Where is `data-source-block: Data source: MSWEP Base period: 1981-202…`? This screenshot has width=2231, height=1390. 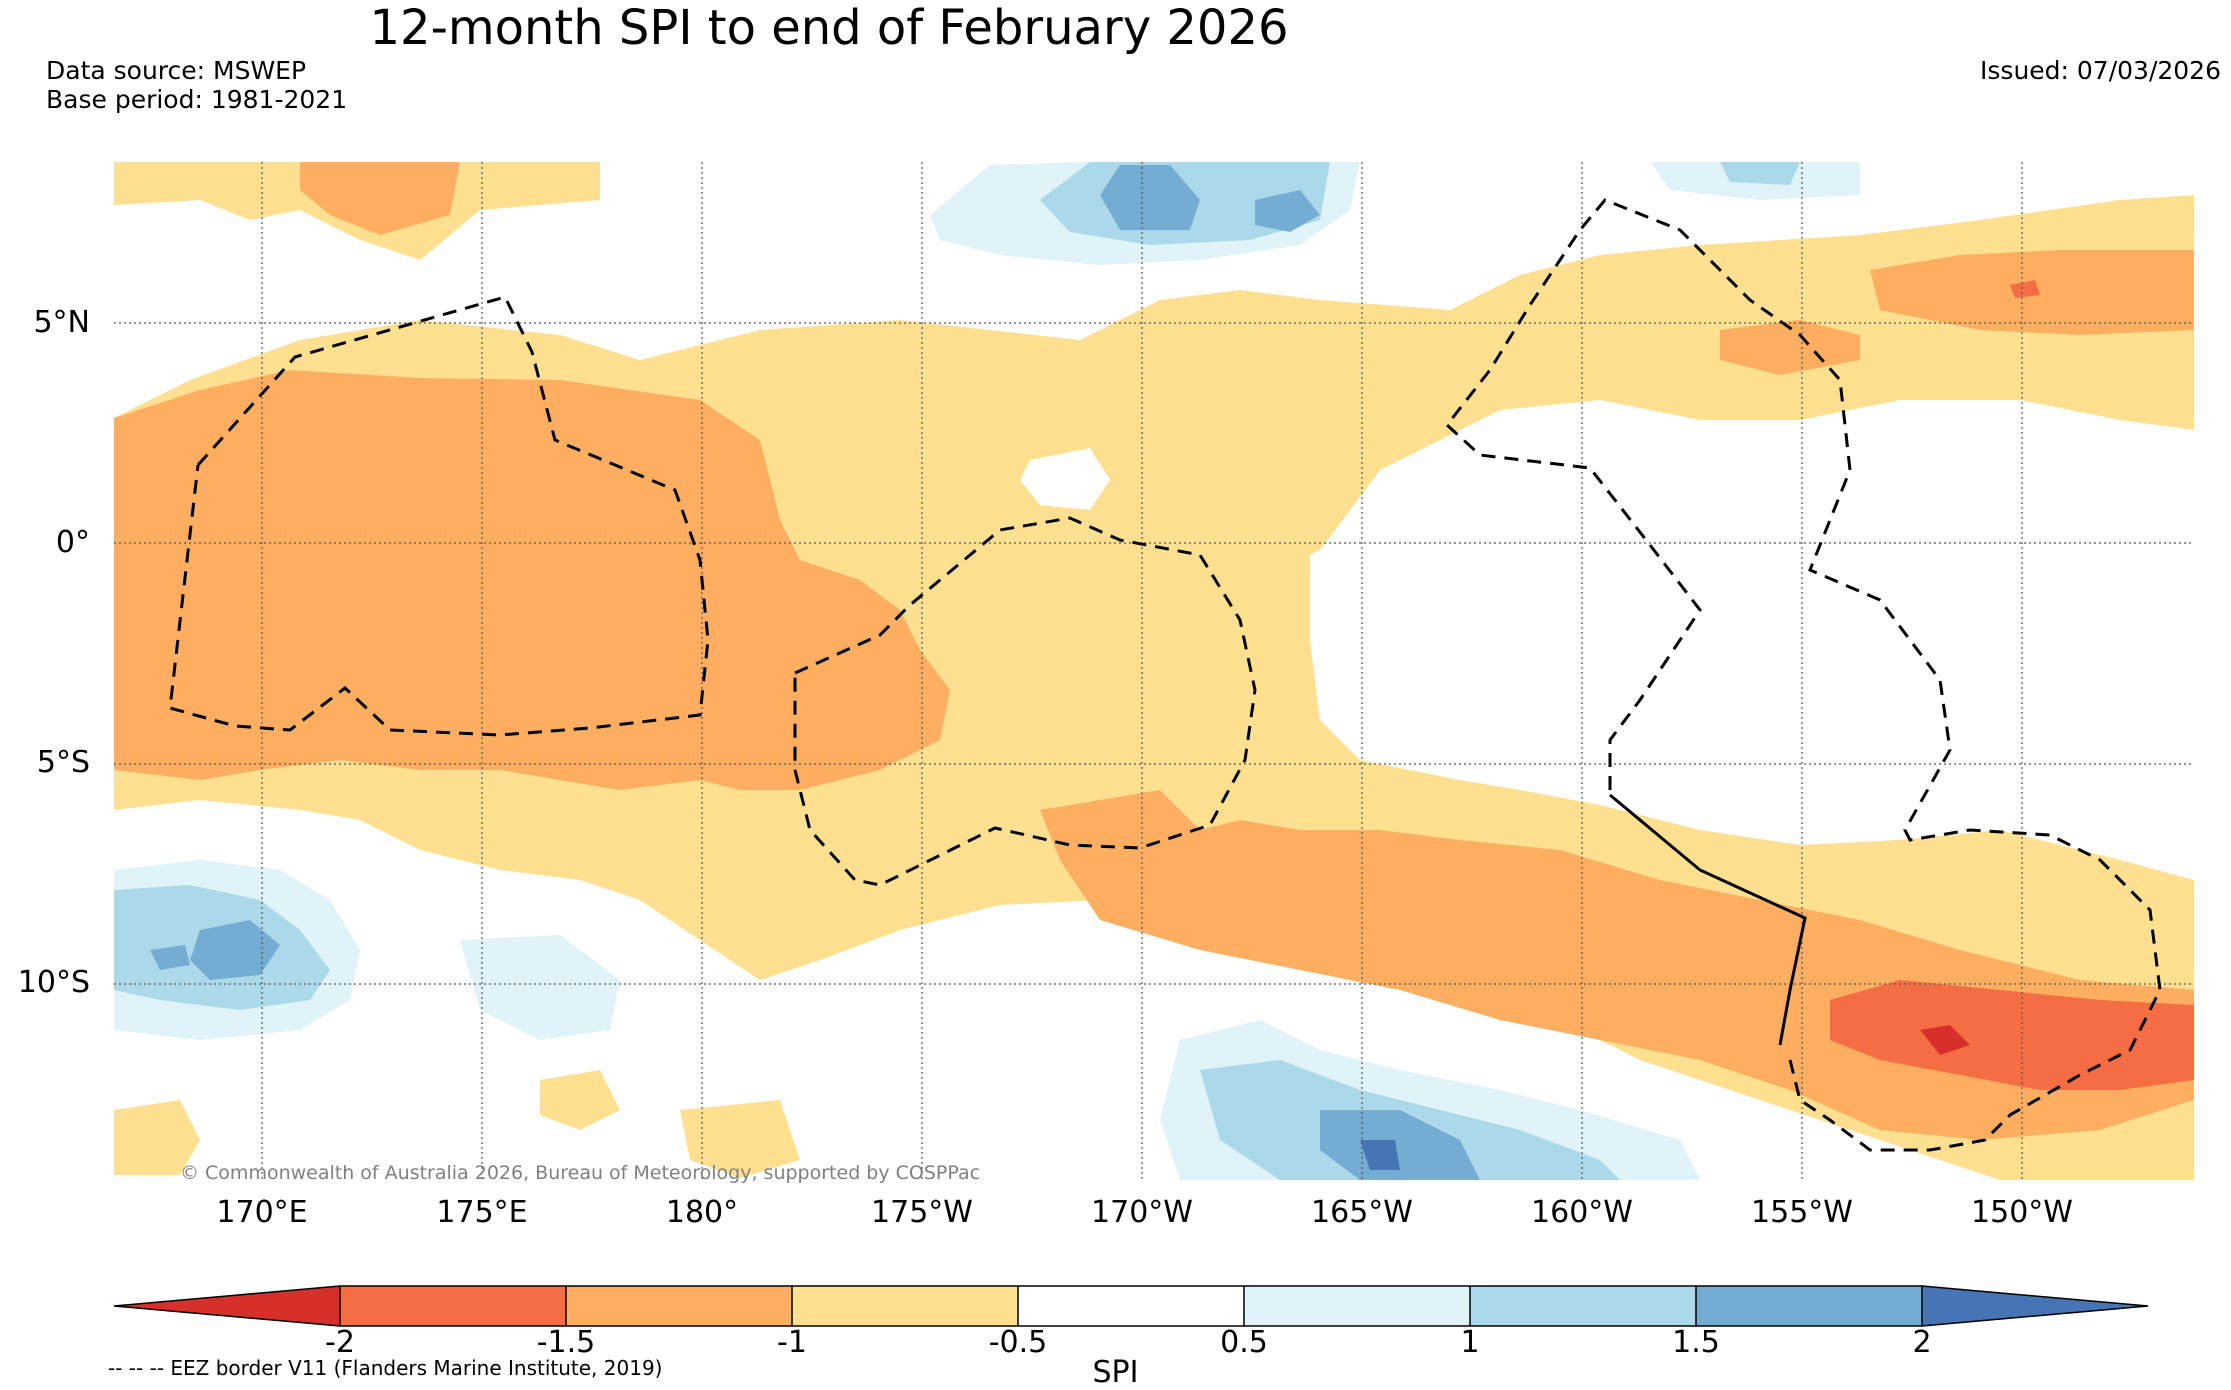
data-source-block: Data source: MSWEP Base period: 1981-202… is located at coordinates (196, 85).